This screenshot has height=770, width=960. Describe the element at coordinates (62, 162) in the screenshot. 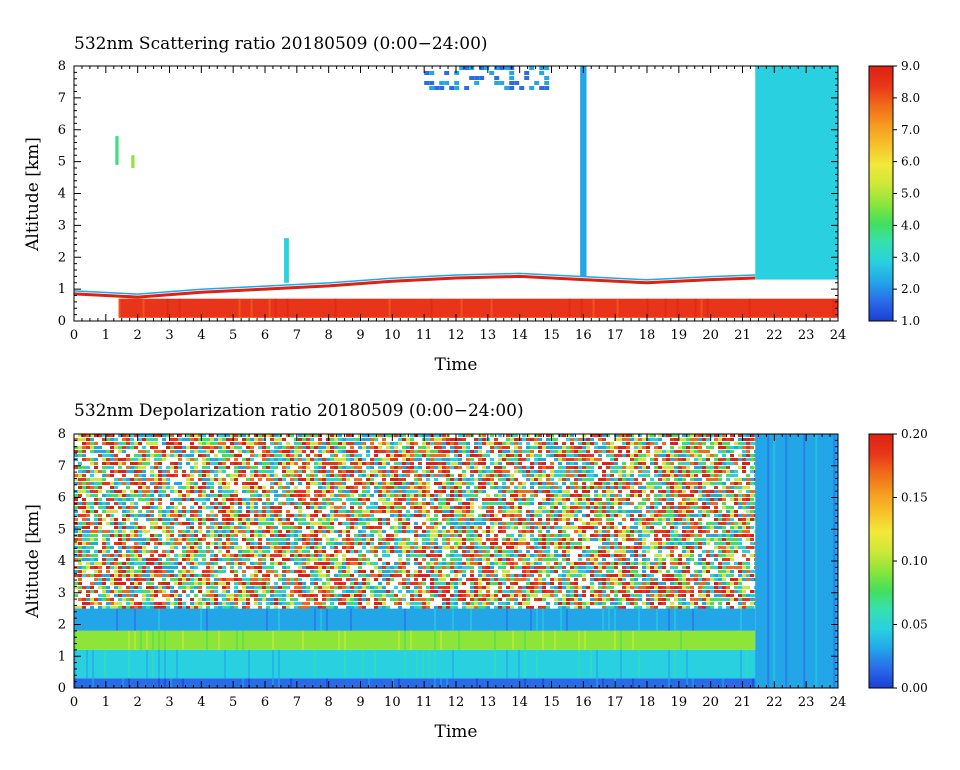

I see `y-tick-label: 5` at that location.